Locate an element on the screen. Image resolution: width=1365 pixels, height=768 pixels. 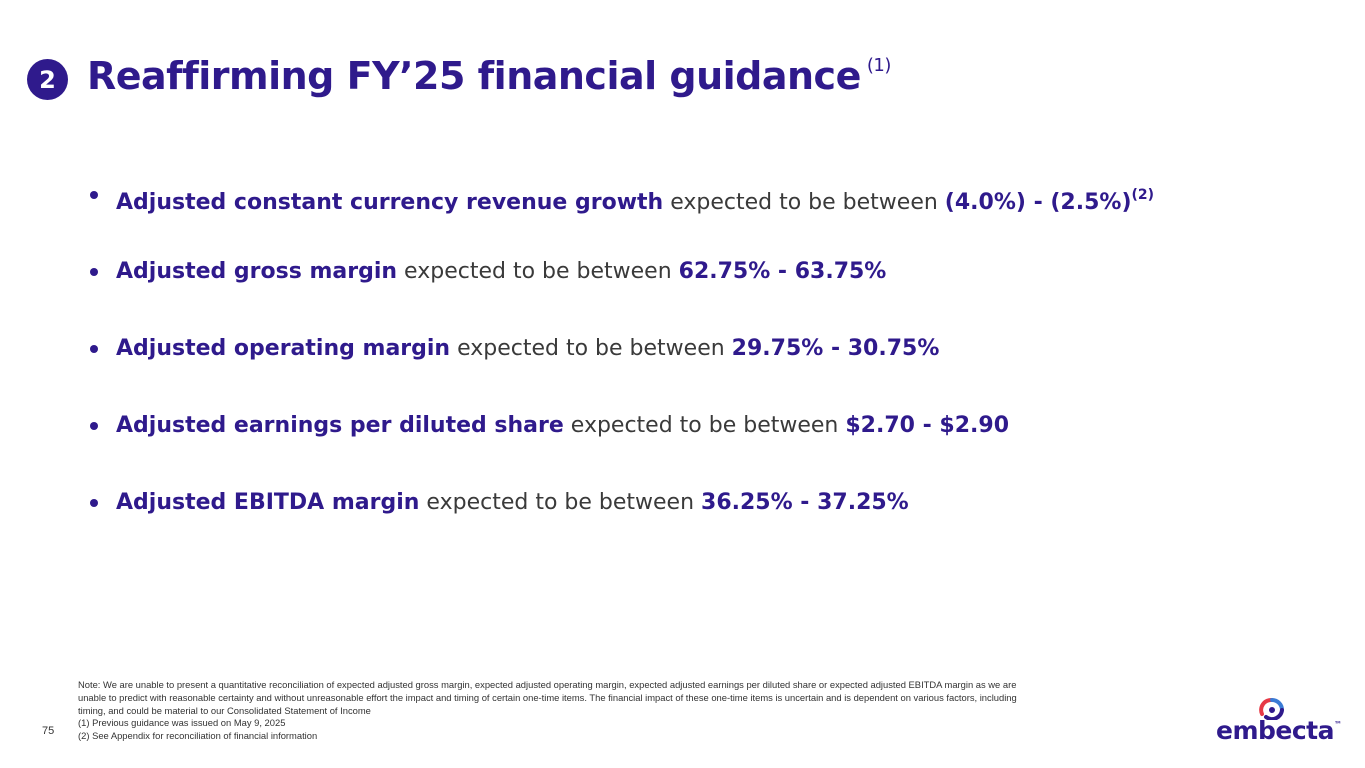
range-value: 36.25% - 37.25% is located at coordinates (805, 502).